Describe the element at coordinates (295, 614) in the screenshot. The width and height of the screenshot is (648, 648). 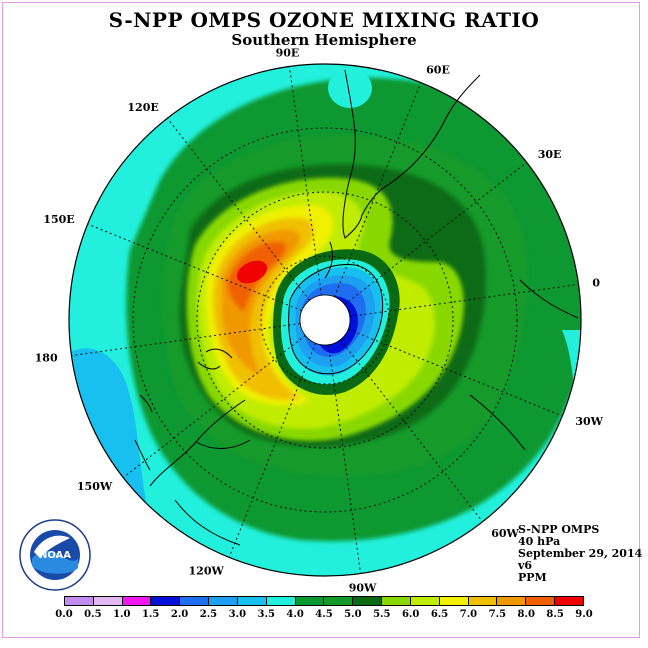
I see `colorbar-tick-label: 4.0` at that location.